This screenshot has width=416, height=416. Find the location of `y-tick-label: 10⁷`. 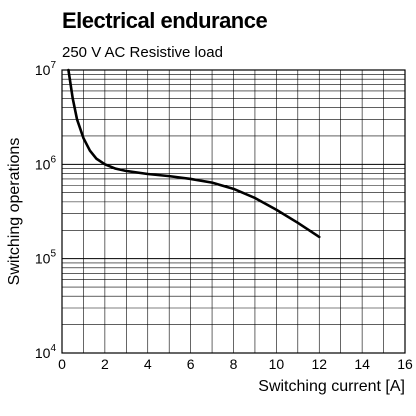

y-tick-label: 10⁷ is located at coordinates (46, 69).